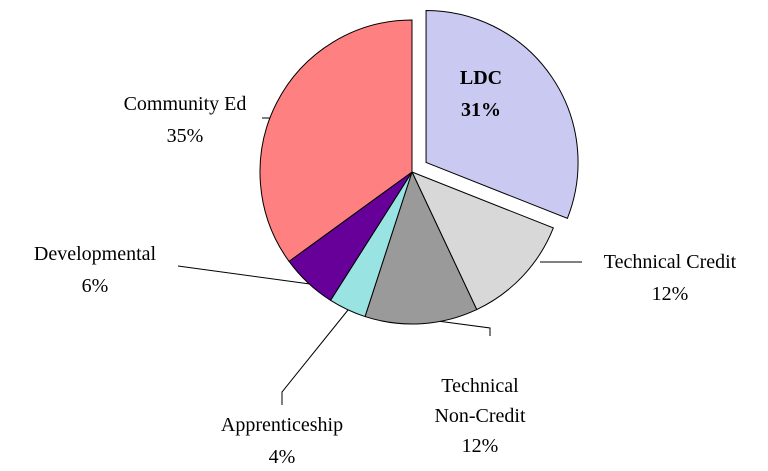 The width and height of the screenshot is (768, 471). What do you see at coordinates (185, 136) in the screenshot?
I see `value-label: 35%` at bounding box center [185, 136].